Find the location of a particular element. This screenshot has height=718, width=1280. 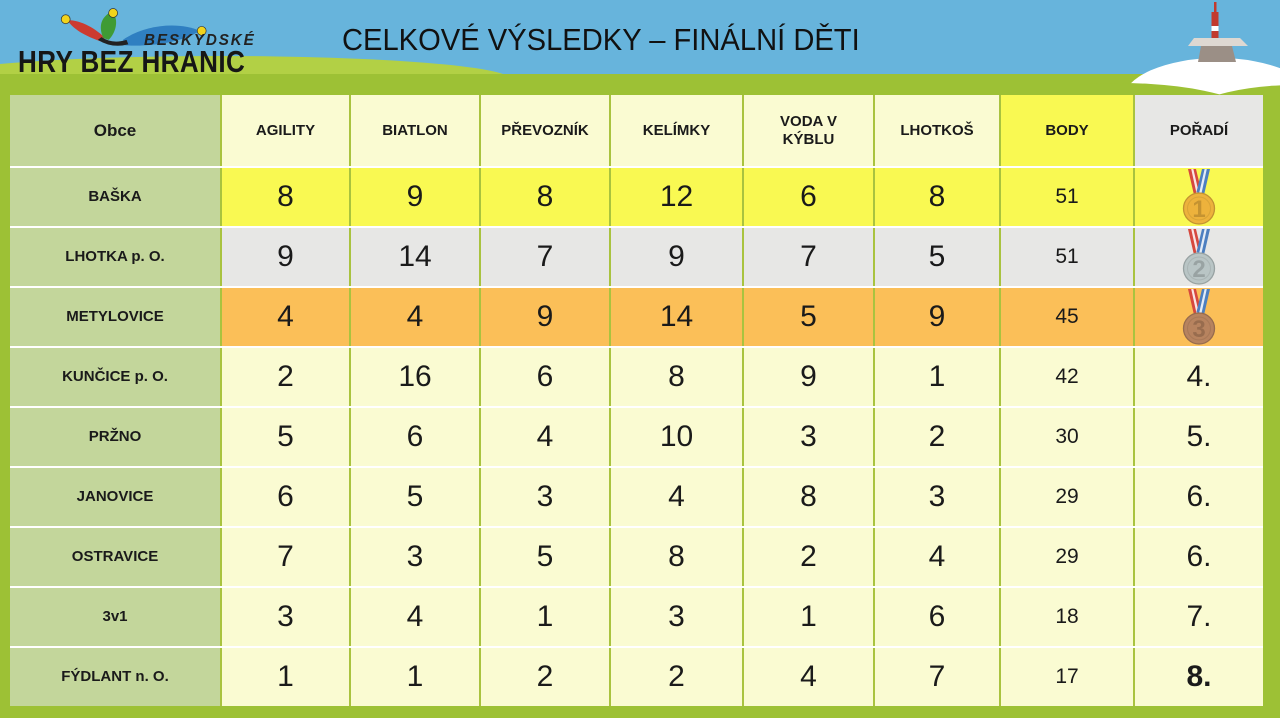

table-row: 3v1 3 4 1 3 1 6 18 7. is located at coordinates (636, 617).